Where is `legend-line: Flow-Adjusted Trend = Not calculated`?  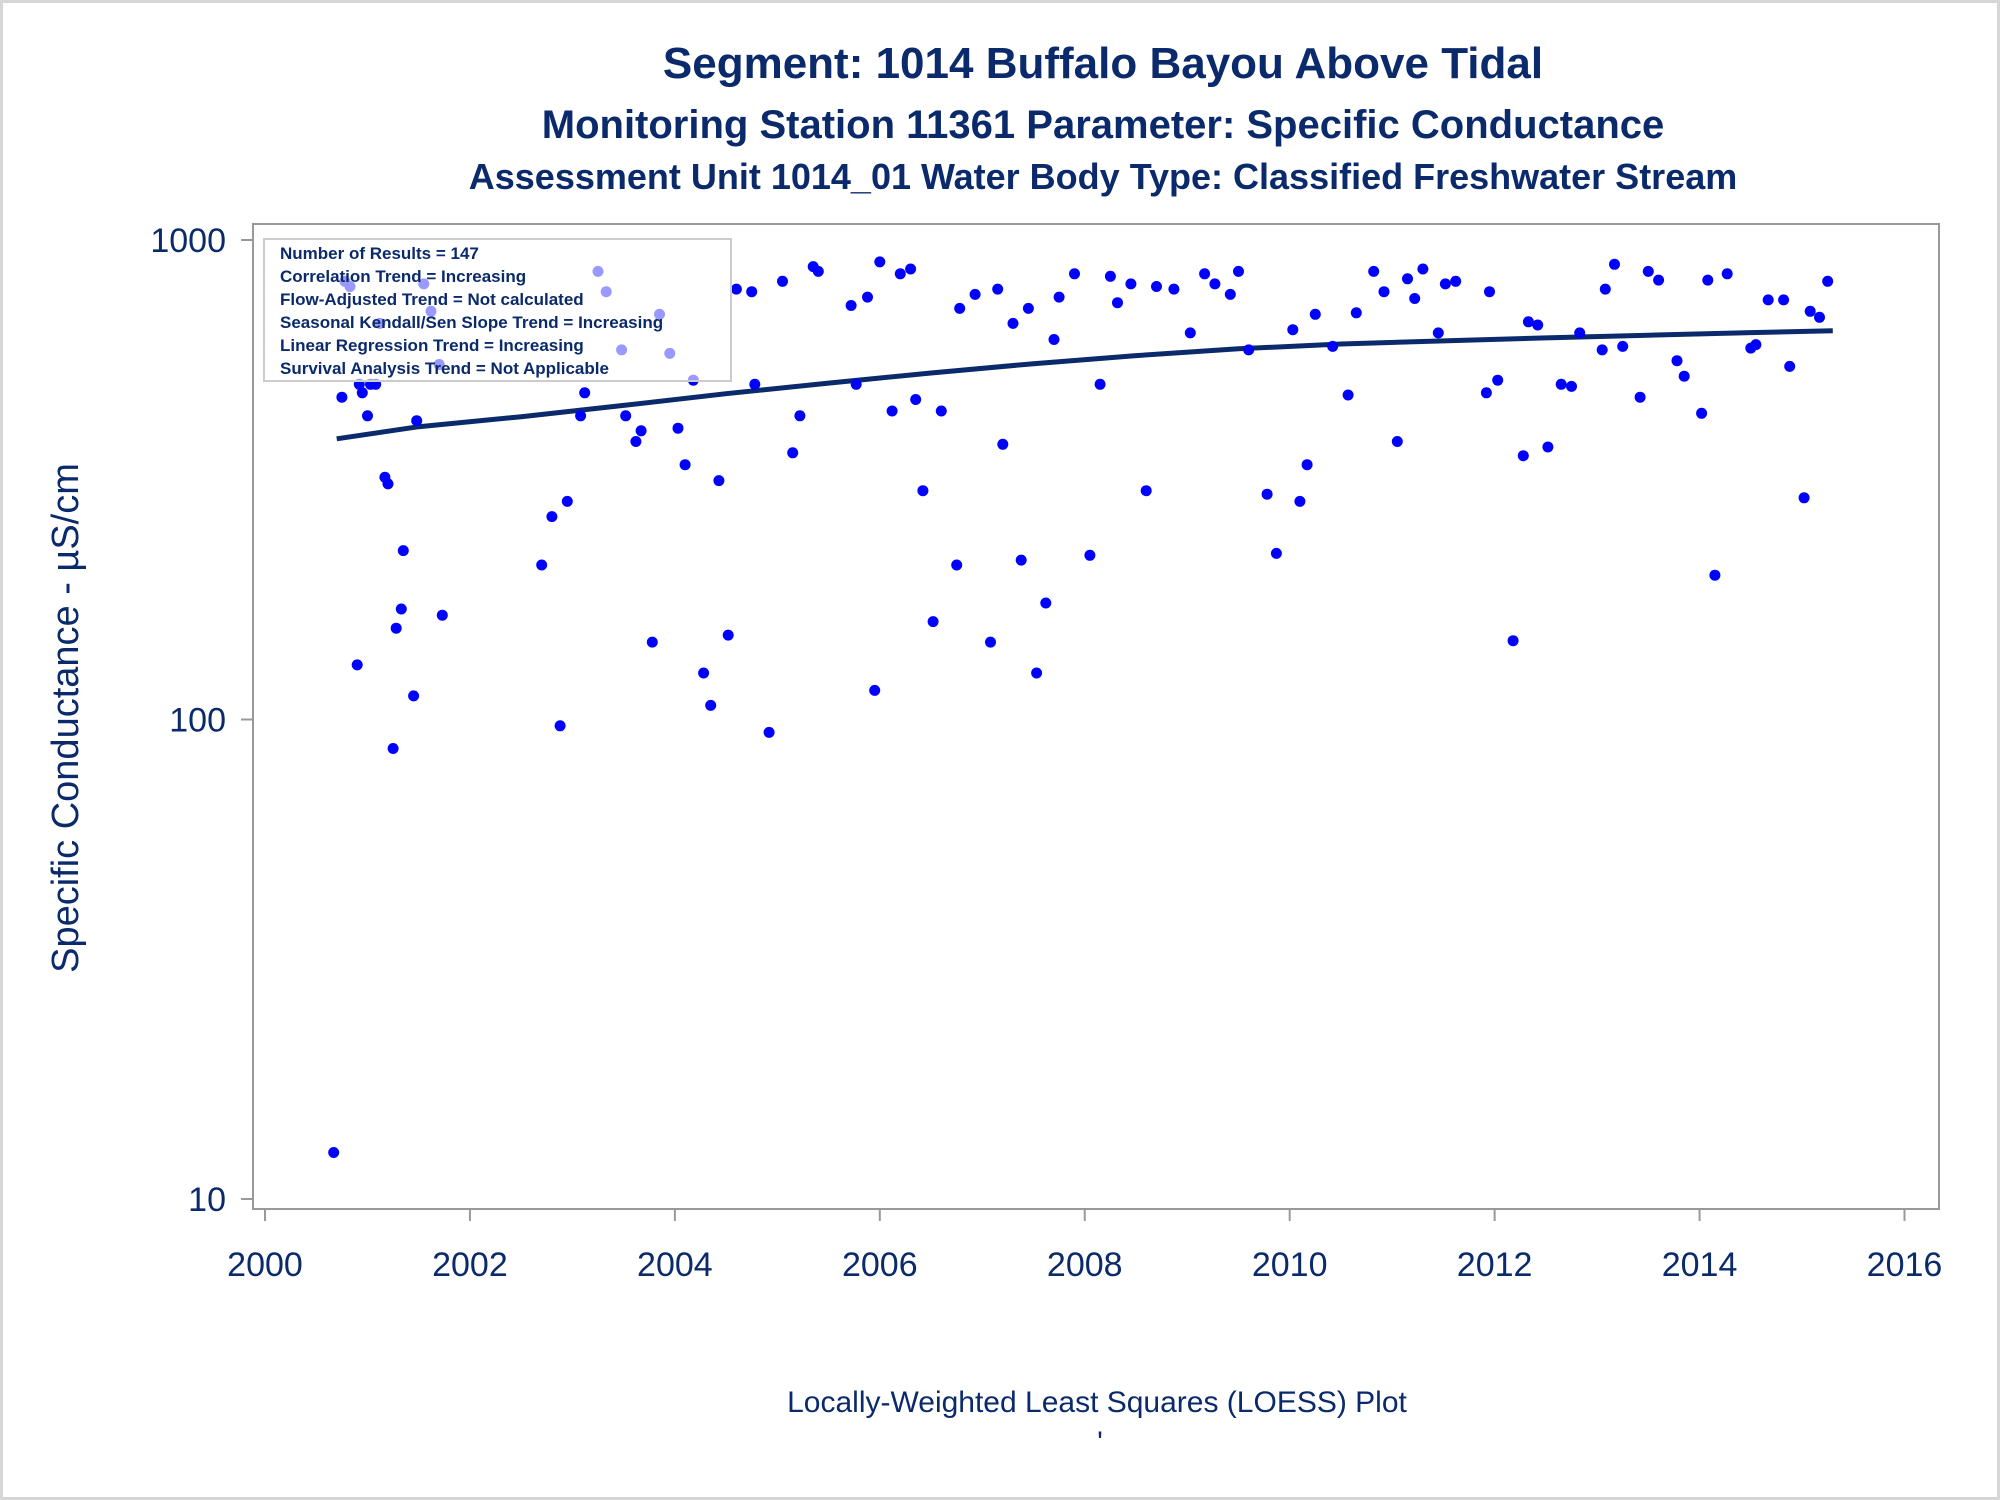 legend-line: Flow-Adjusted Trend = Not calculated is located at coordinates (432, 299).